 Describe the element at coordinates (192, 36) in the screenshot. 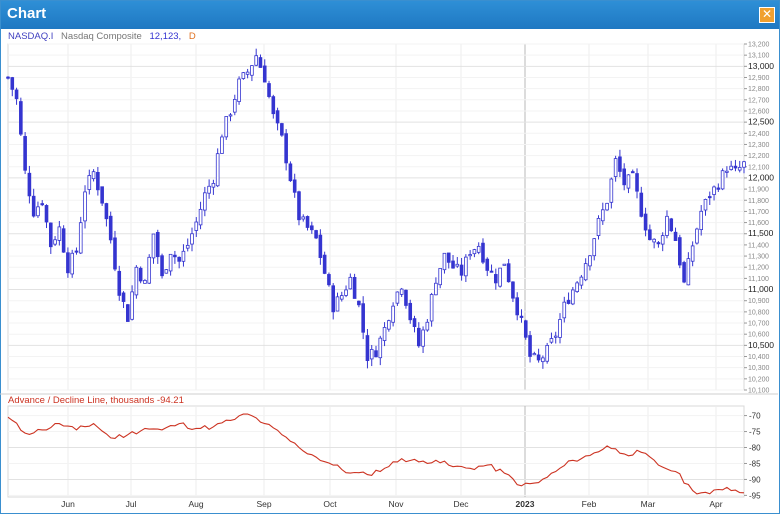

I see `legend-period: D` at that location.